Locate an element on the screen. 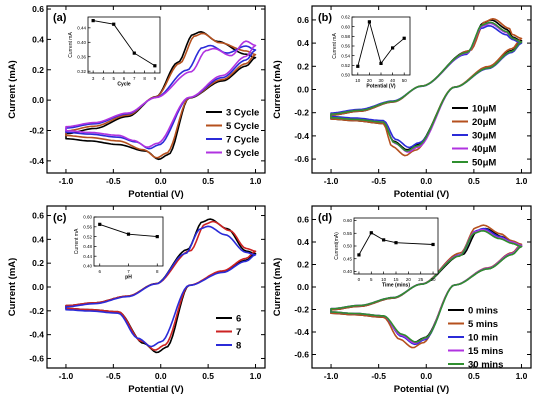 This screenshot has width=550, height=405. legend-entry-4: 50μM is located at coordinates (484, 163).